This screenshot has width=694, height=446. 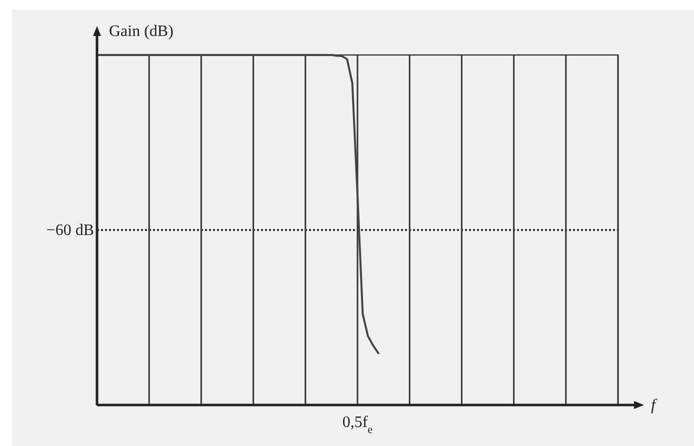 I want to click on x-axis-title: f, so click(x=654, y=405).